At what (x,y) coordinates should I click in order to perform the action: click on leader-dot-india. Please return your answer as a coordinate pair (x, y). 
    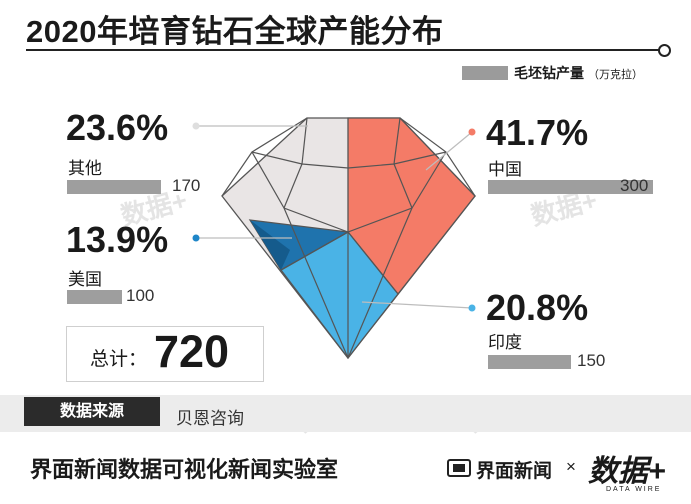
    Looking at the image, I should click on (472, 308).